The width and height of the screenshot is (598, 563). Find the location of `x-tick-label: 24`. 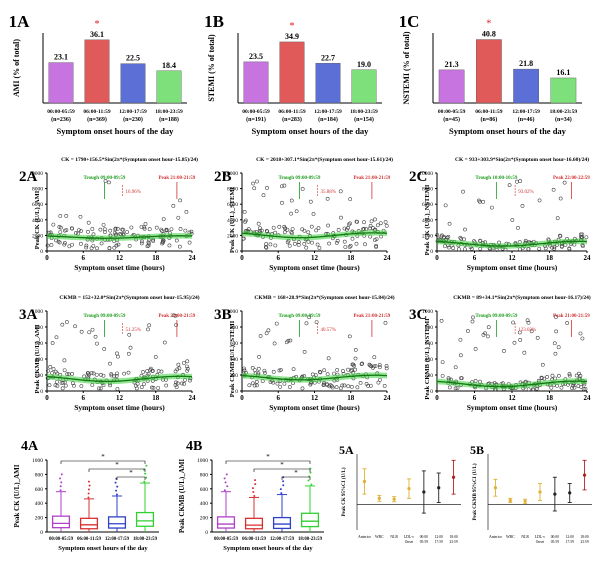

x-tick-label: 24 is located at coordinates (388, 258).